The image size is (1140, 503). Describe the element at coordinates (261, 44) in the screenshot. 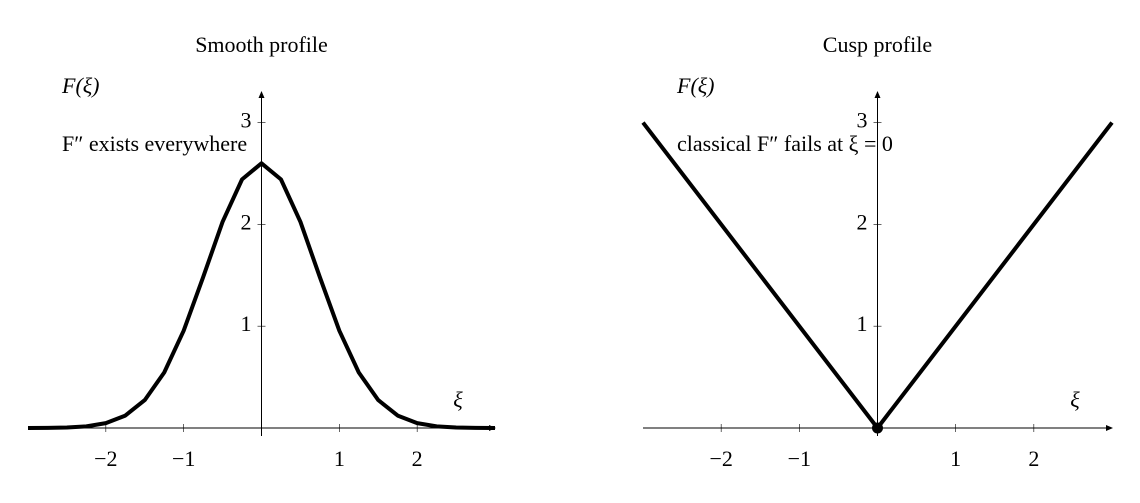

I see `chart-title: Smooth profile` at that location.